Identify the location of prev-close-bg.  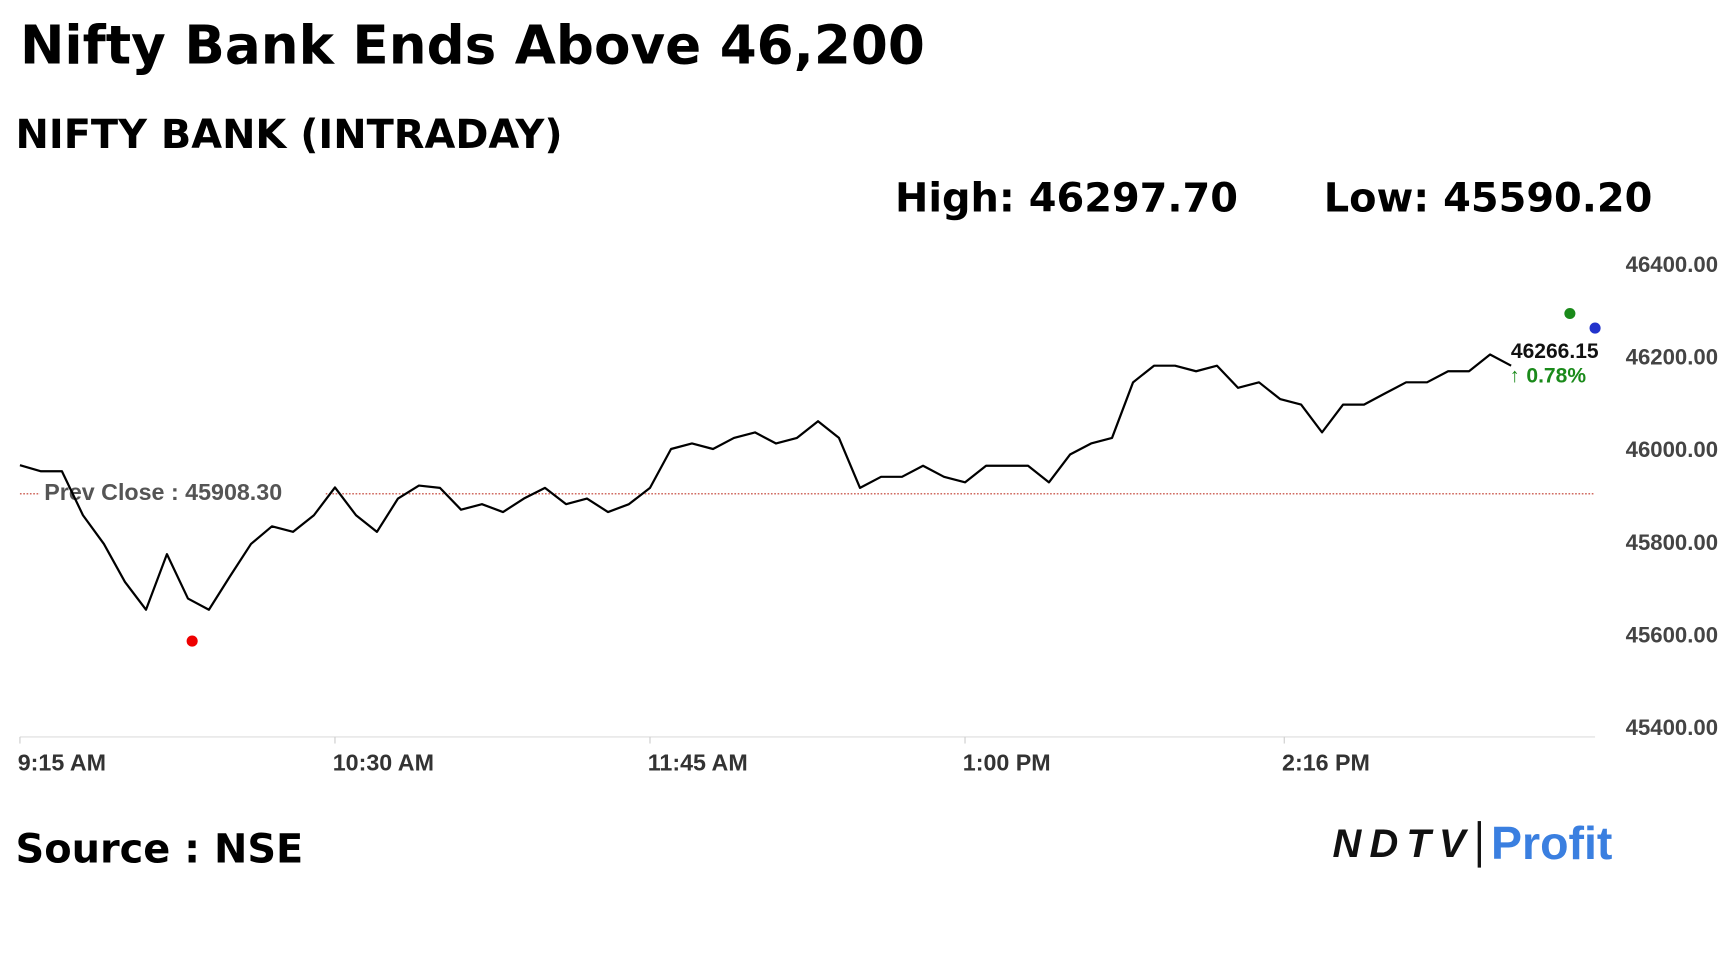
(182, 494).